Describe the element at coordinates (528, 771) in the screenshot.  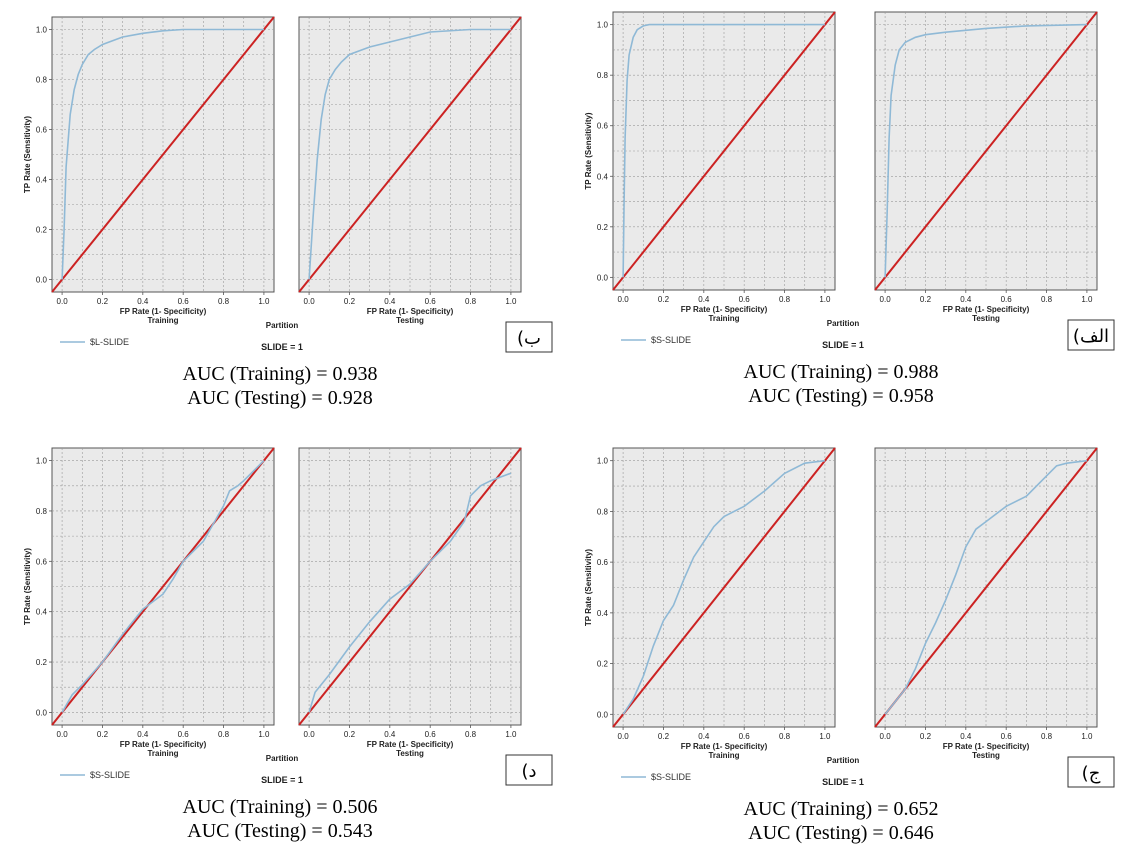
I see `panel-tag: د)` at that location.